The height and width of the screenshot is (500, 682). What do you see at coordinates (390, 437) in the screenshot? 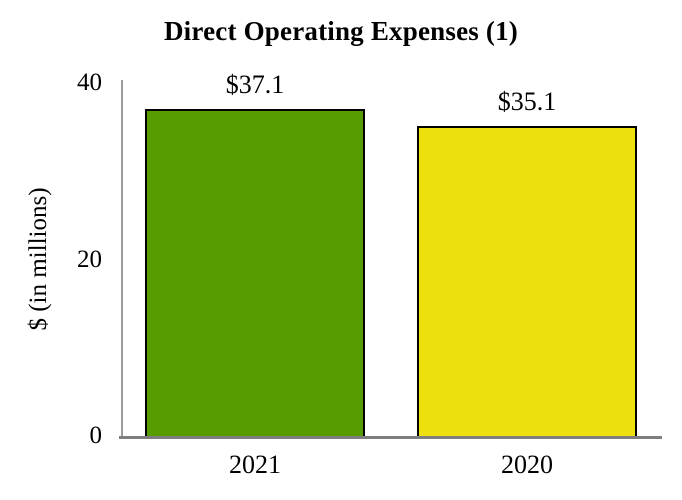
I see `x-axis-line` at bounding box center [390, 437].